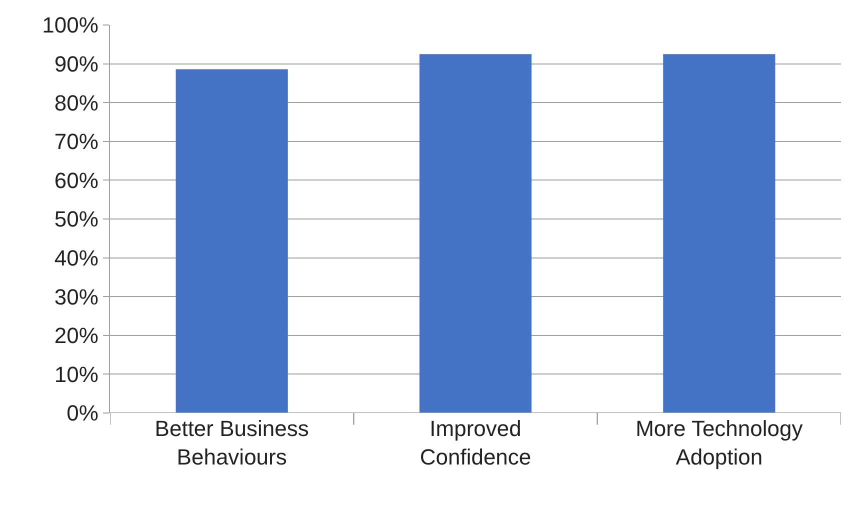 This screenshot has height=509, width=851. I want to click on x-tick-label: More Technology Adoption, so click(719, 443).